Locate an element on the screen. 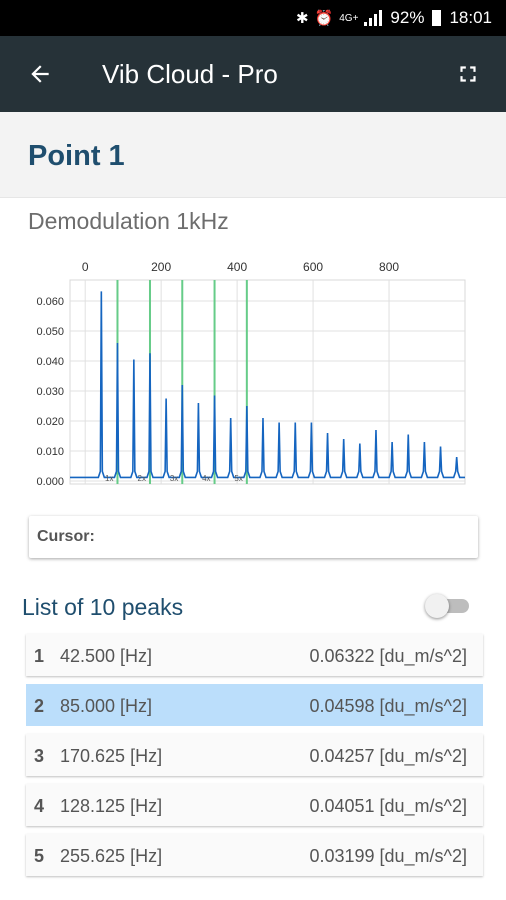  x-tick-label: 600 is located at coordinates (313, 267).